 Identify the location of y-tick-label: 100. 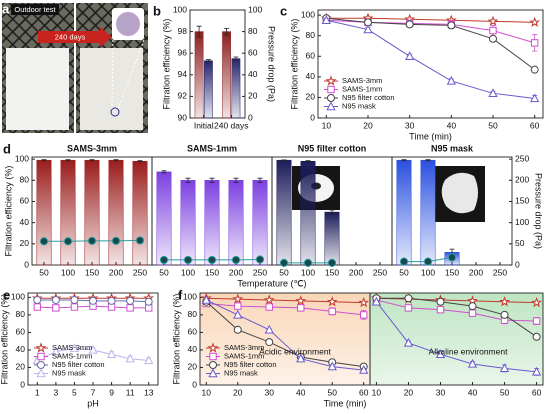
(308, 14).